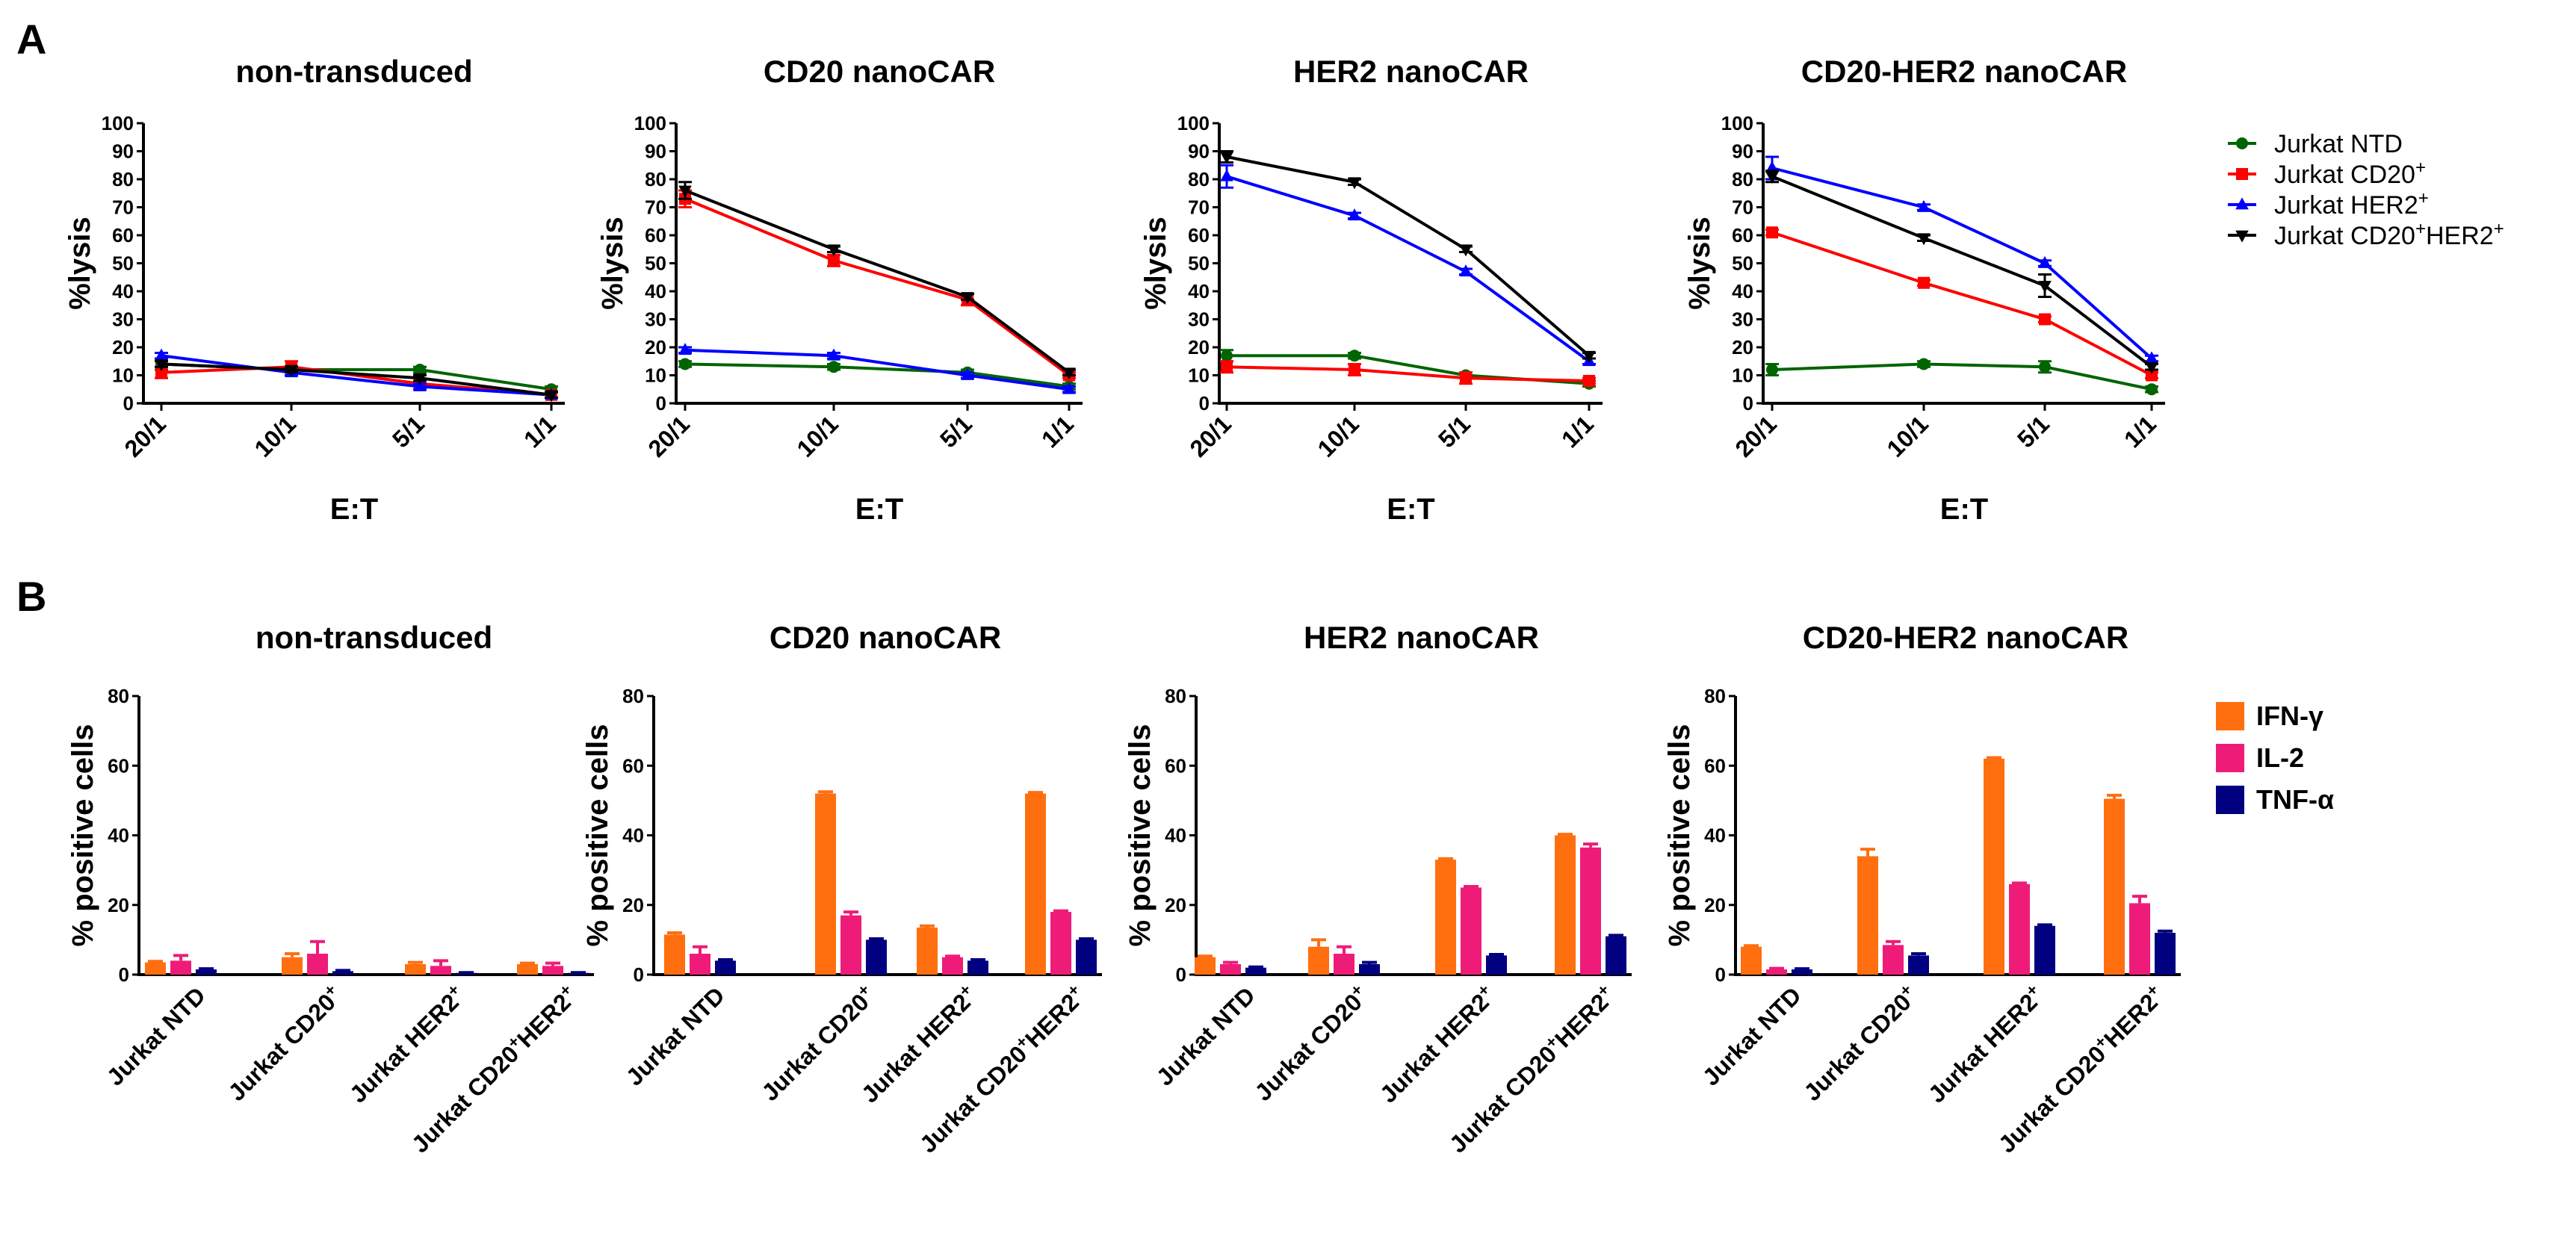  Describe the element at coordinates (365, 836) in the screenshot. I see `axis-lines` at that location.